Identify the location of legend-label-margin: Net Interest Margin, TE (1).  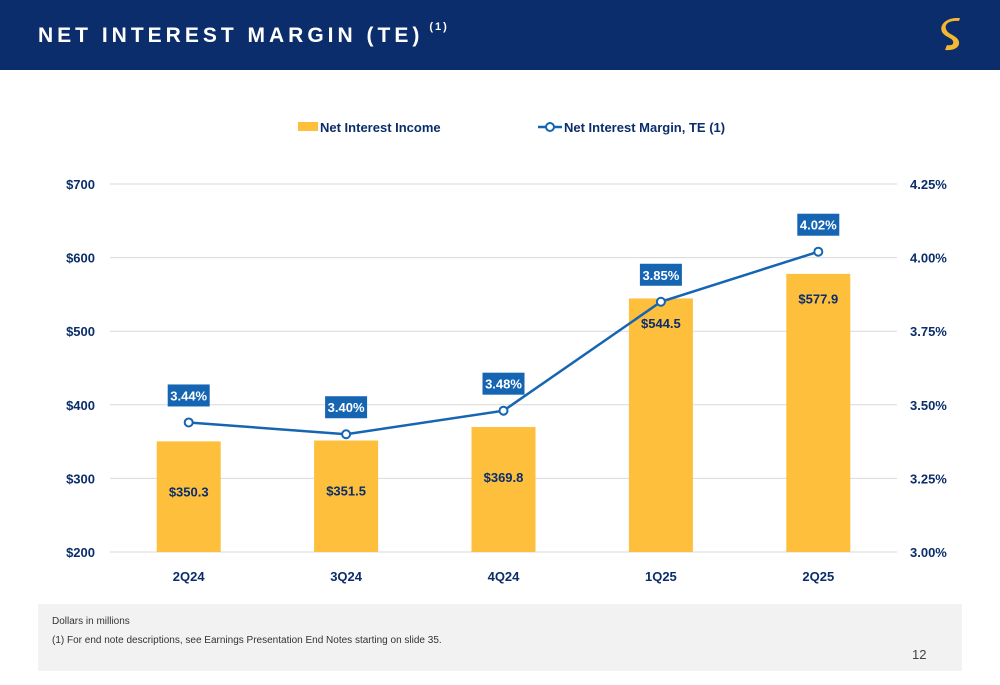
(644, 127).